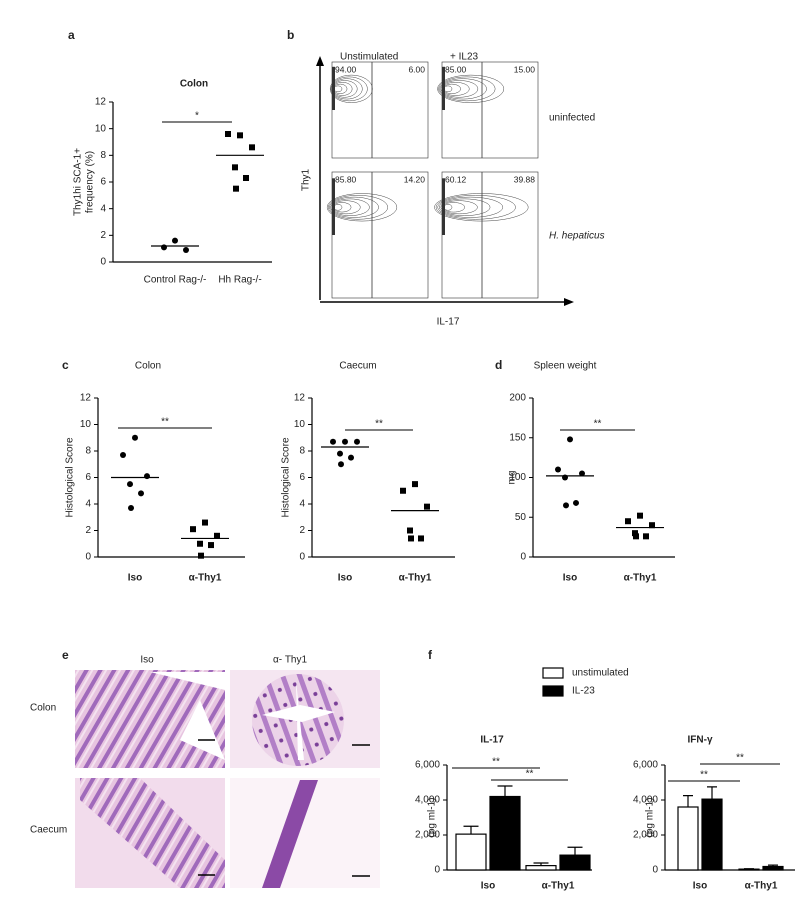 This screenshot has height=923, width=800. Describe the element at coordinates (688, 801) in the screenshot. I see `error-bar` at that location.